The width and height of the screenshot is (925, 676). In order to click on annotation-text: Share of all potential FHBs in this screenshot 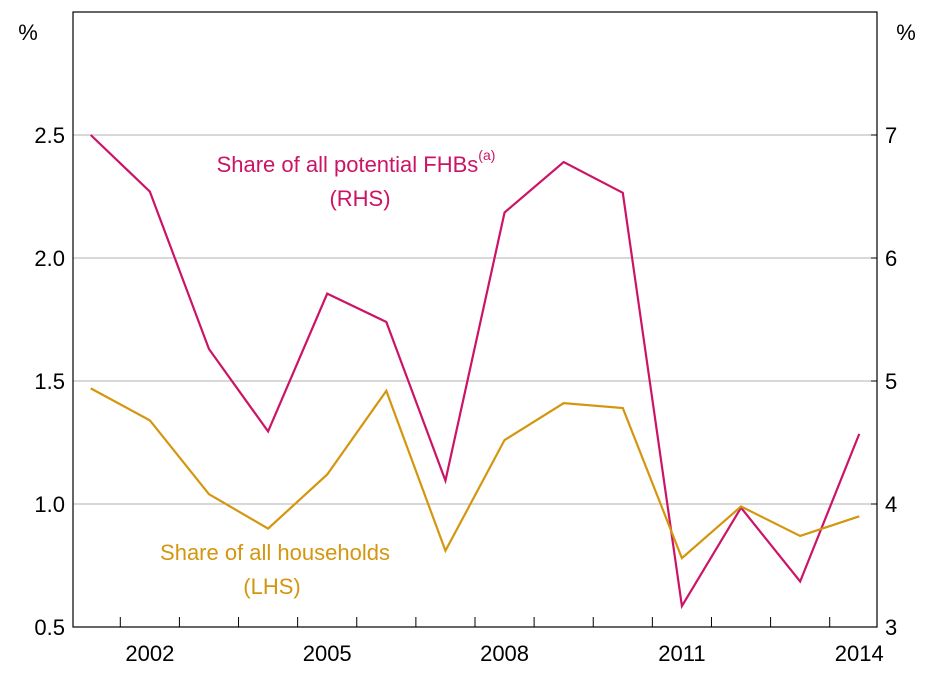, I will do `click(348, 164)`.